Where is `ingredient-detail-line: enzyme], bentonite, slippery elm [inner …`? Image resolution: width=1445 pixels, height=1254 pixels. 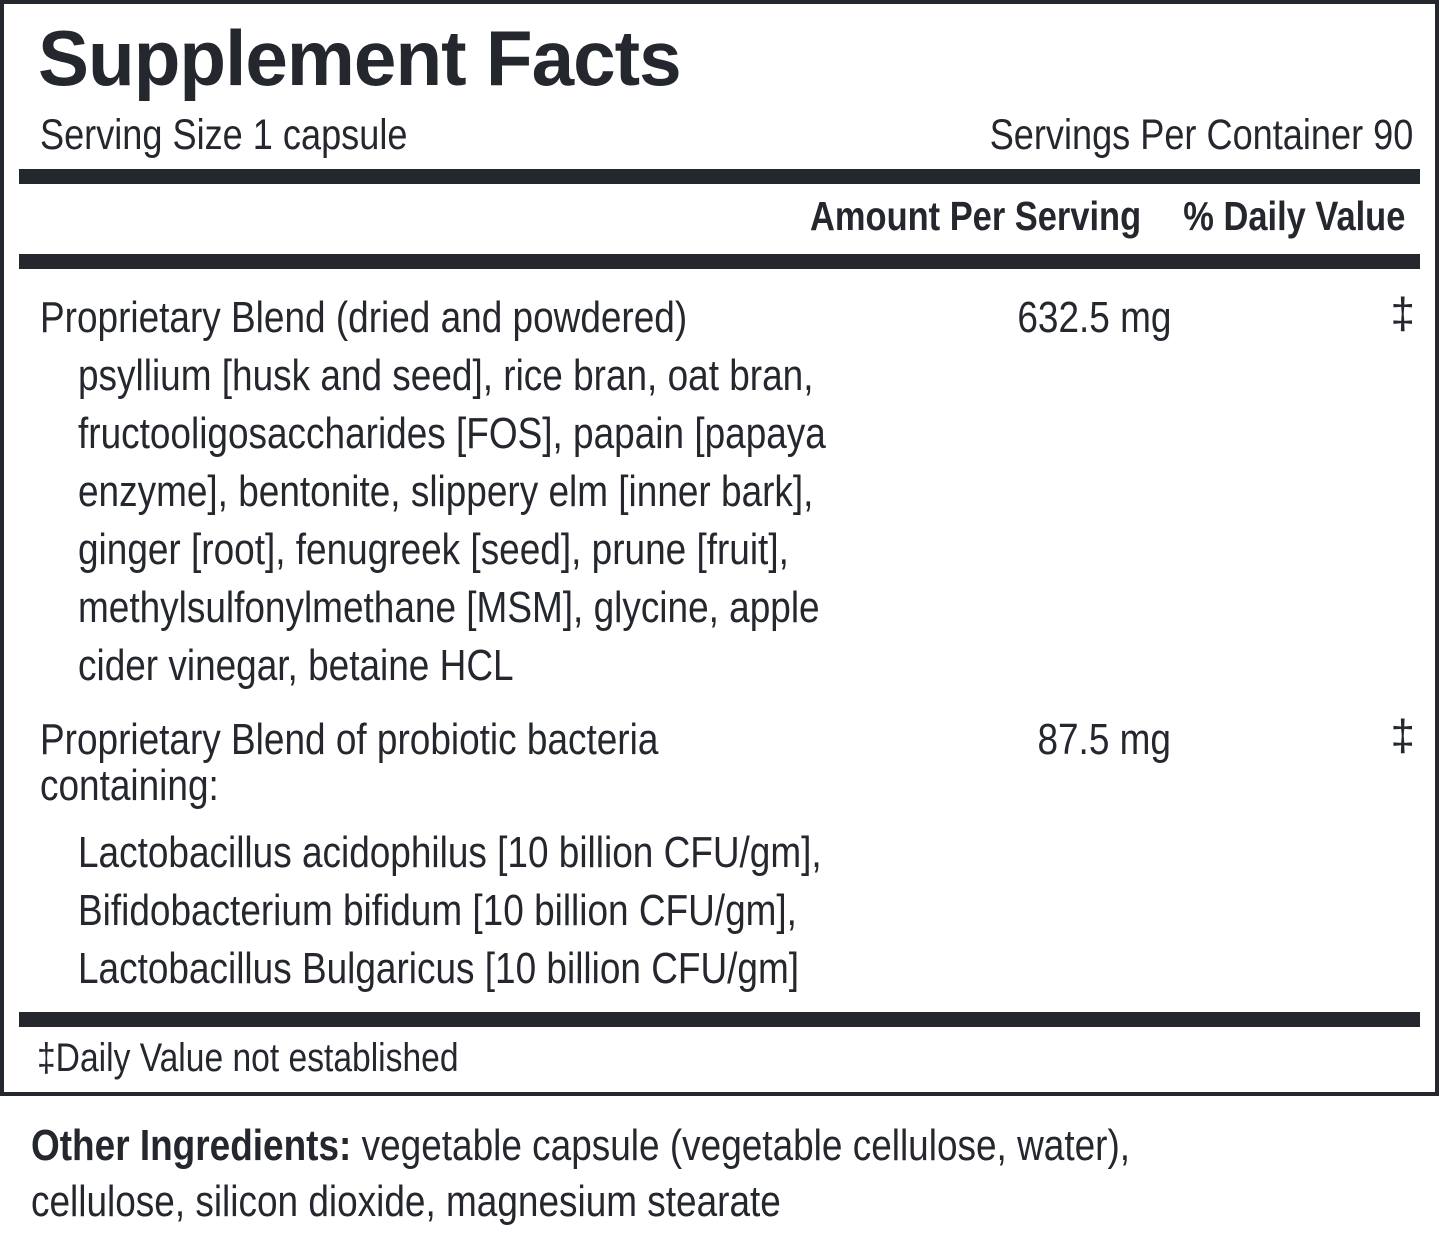
ingredient-detail-line: enzyme], bentonite, slippery elm [inner … is located at coordinates (446, 491).